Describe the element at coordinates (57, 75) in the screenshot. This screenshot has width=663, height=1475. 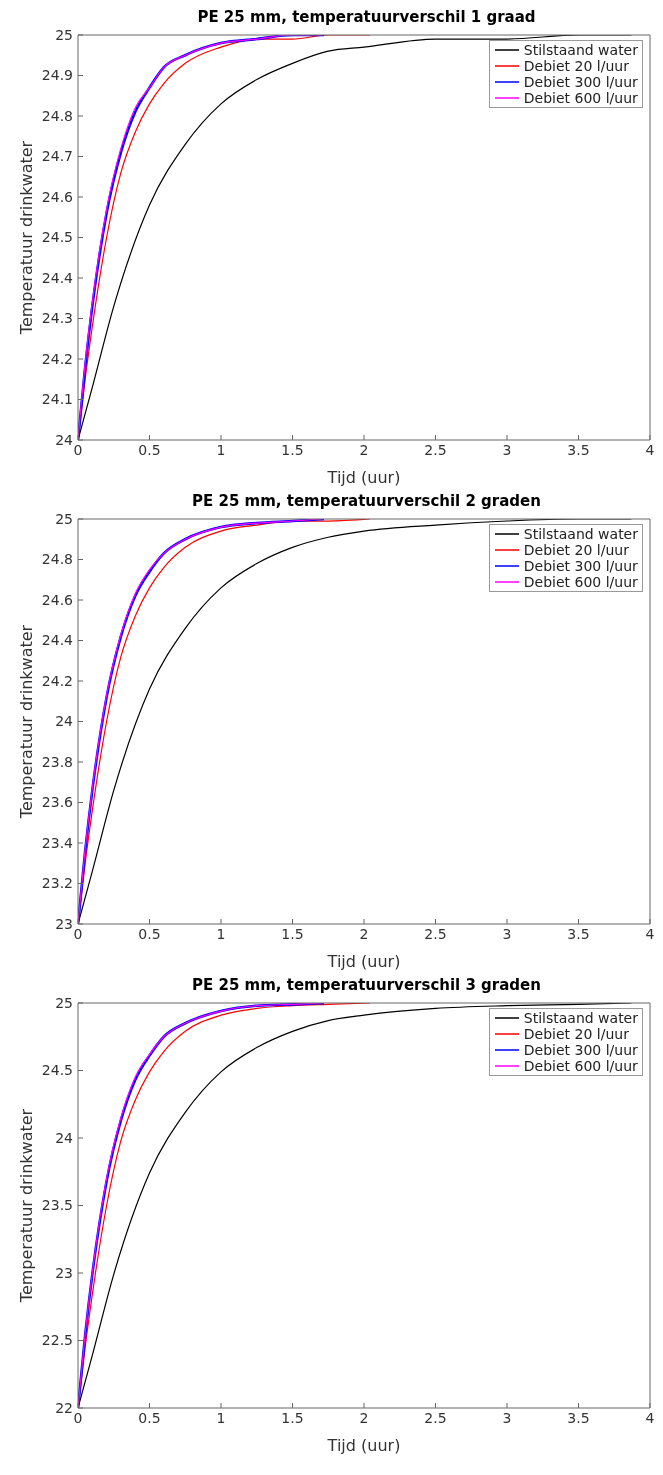
I see `y-tick-label: 24.9` at that location.